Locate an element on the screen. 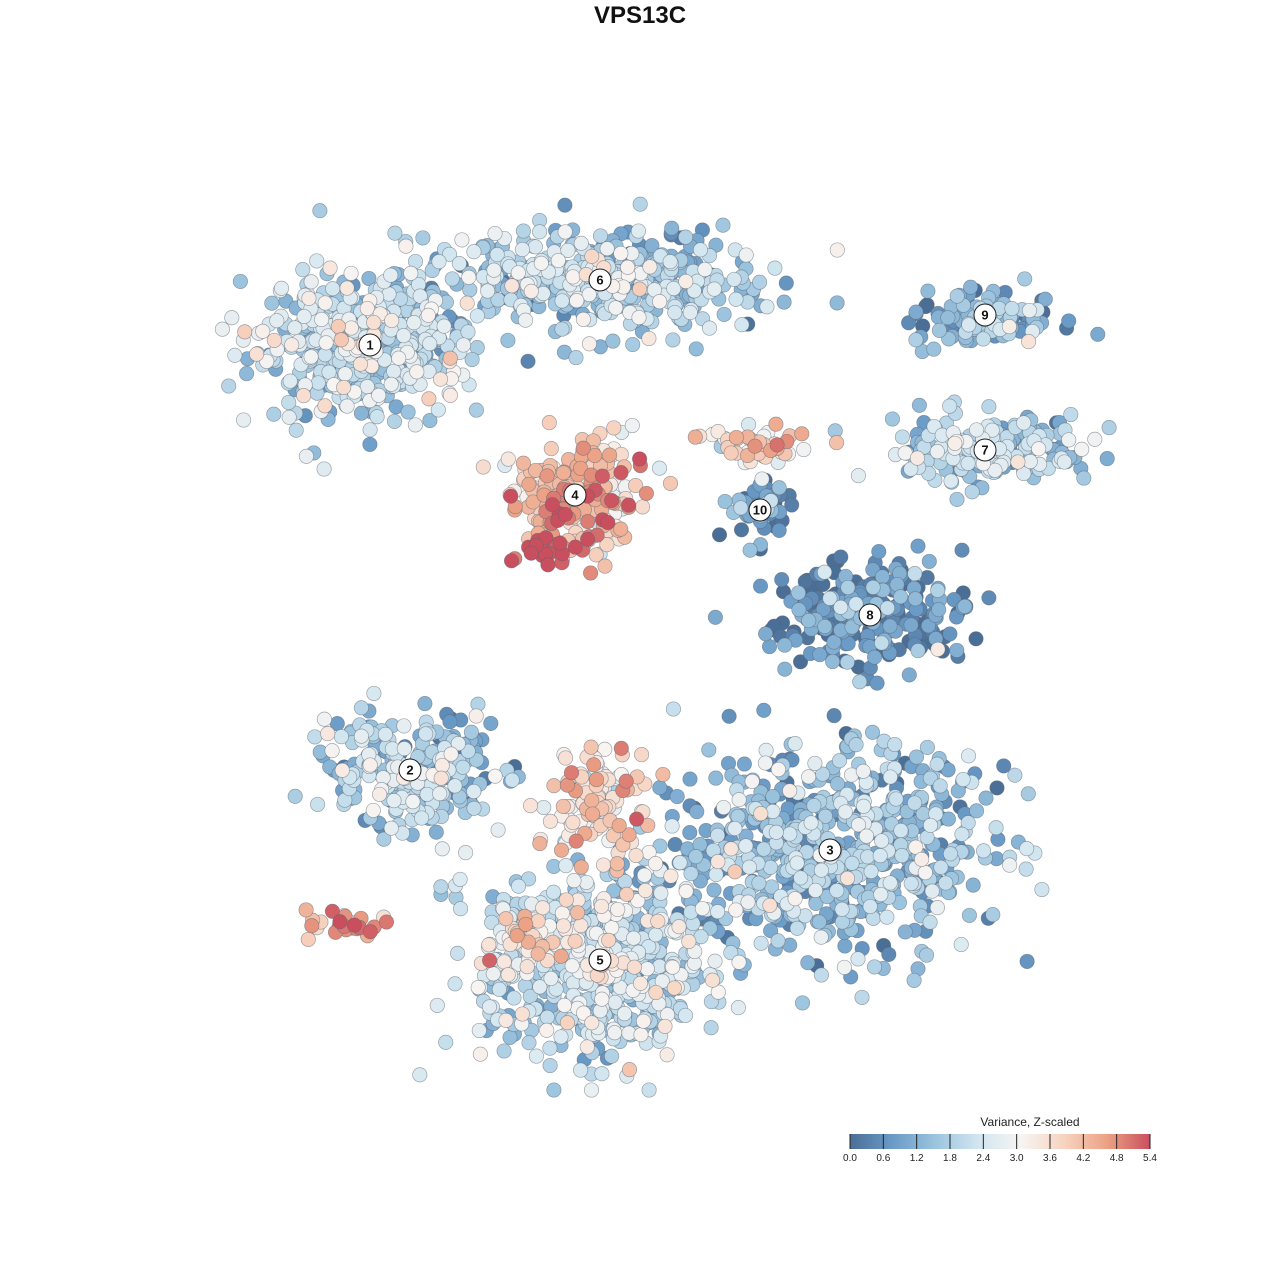 This screenshot has height=1280, width=1280. cluster-label-text: 6 is located at coordinates (599, 280).